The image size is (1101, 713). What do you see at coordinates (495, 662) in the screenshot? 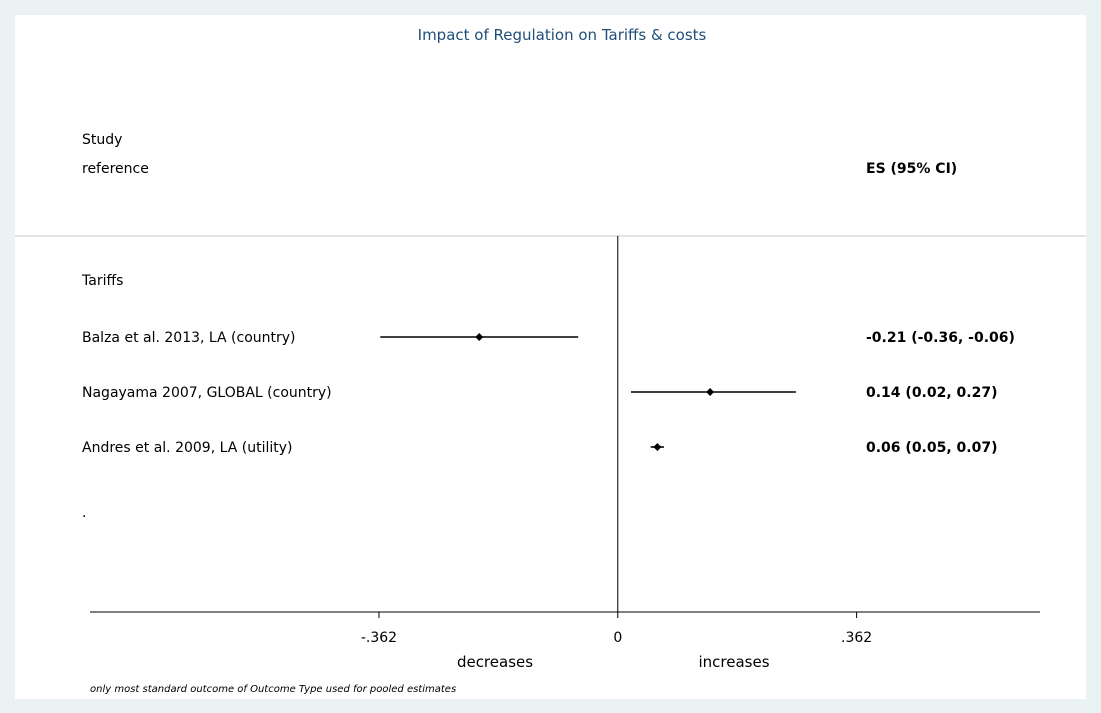
I see `direction-decreases: decreases` at bounding box center [495, 662].